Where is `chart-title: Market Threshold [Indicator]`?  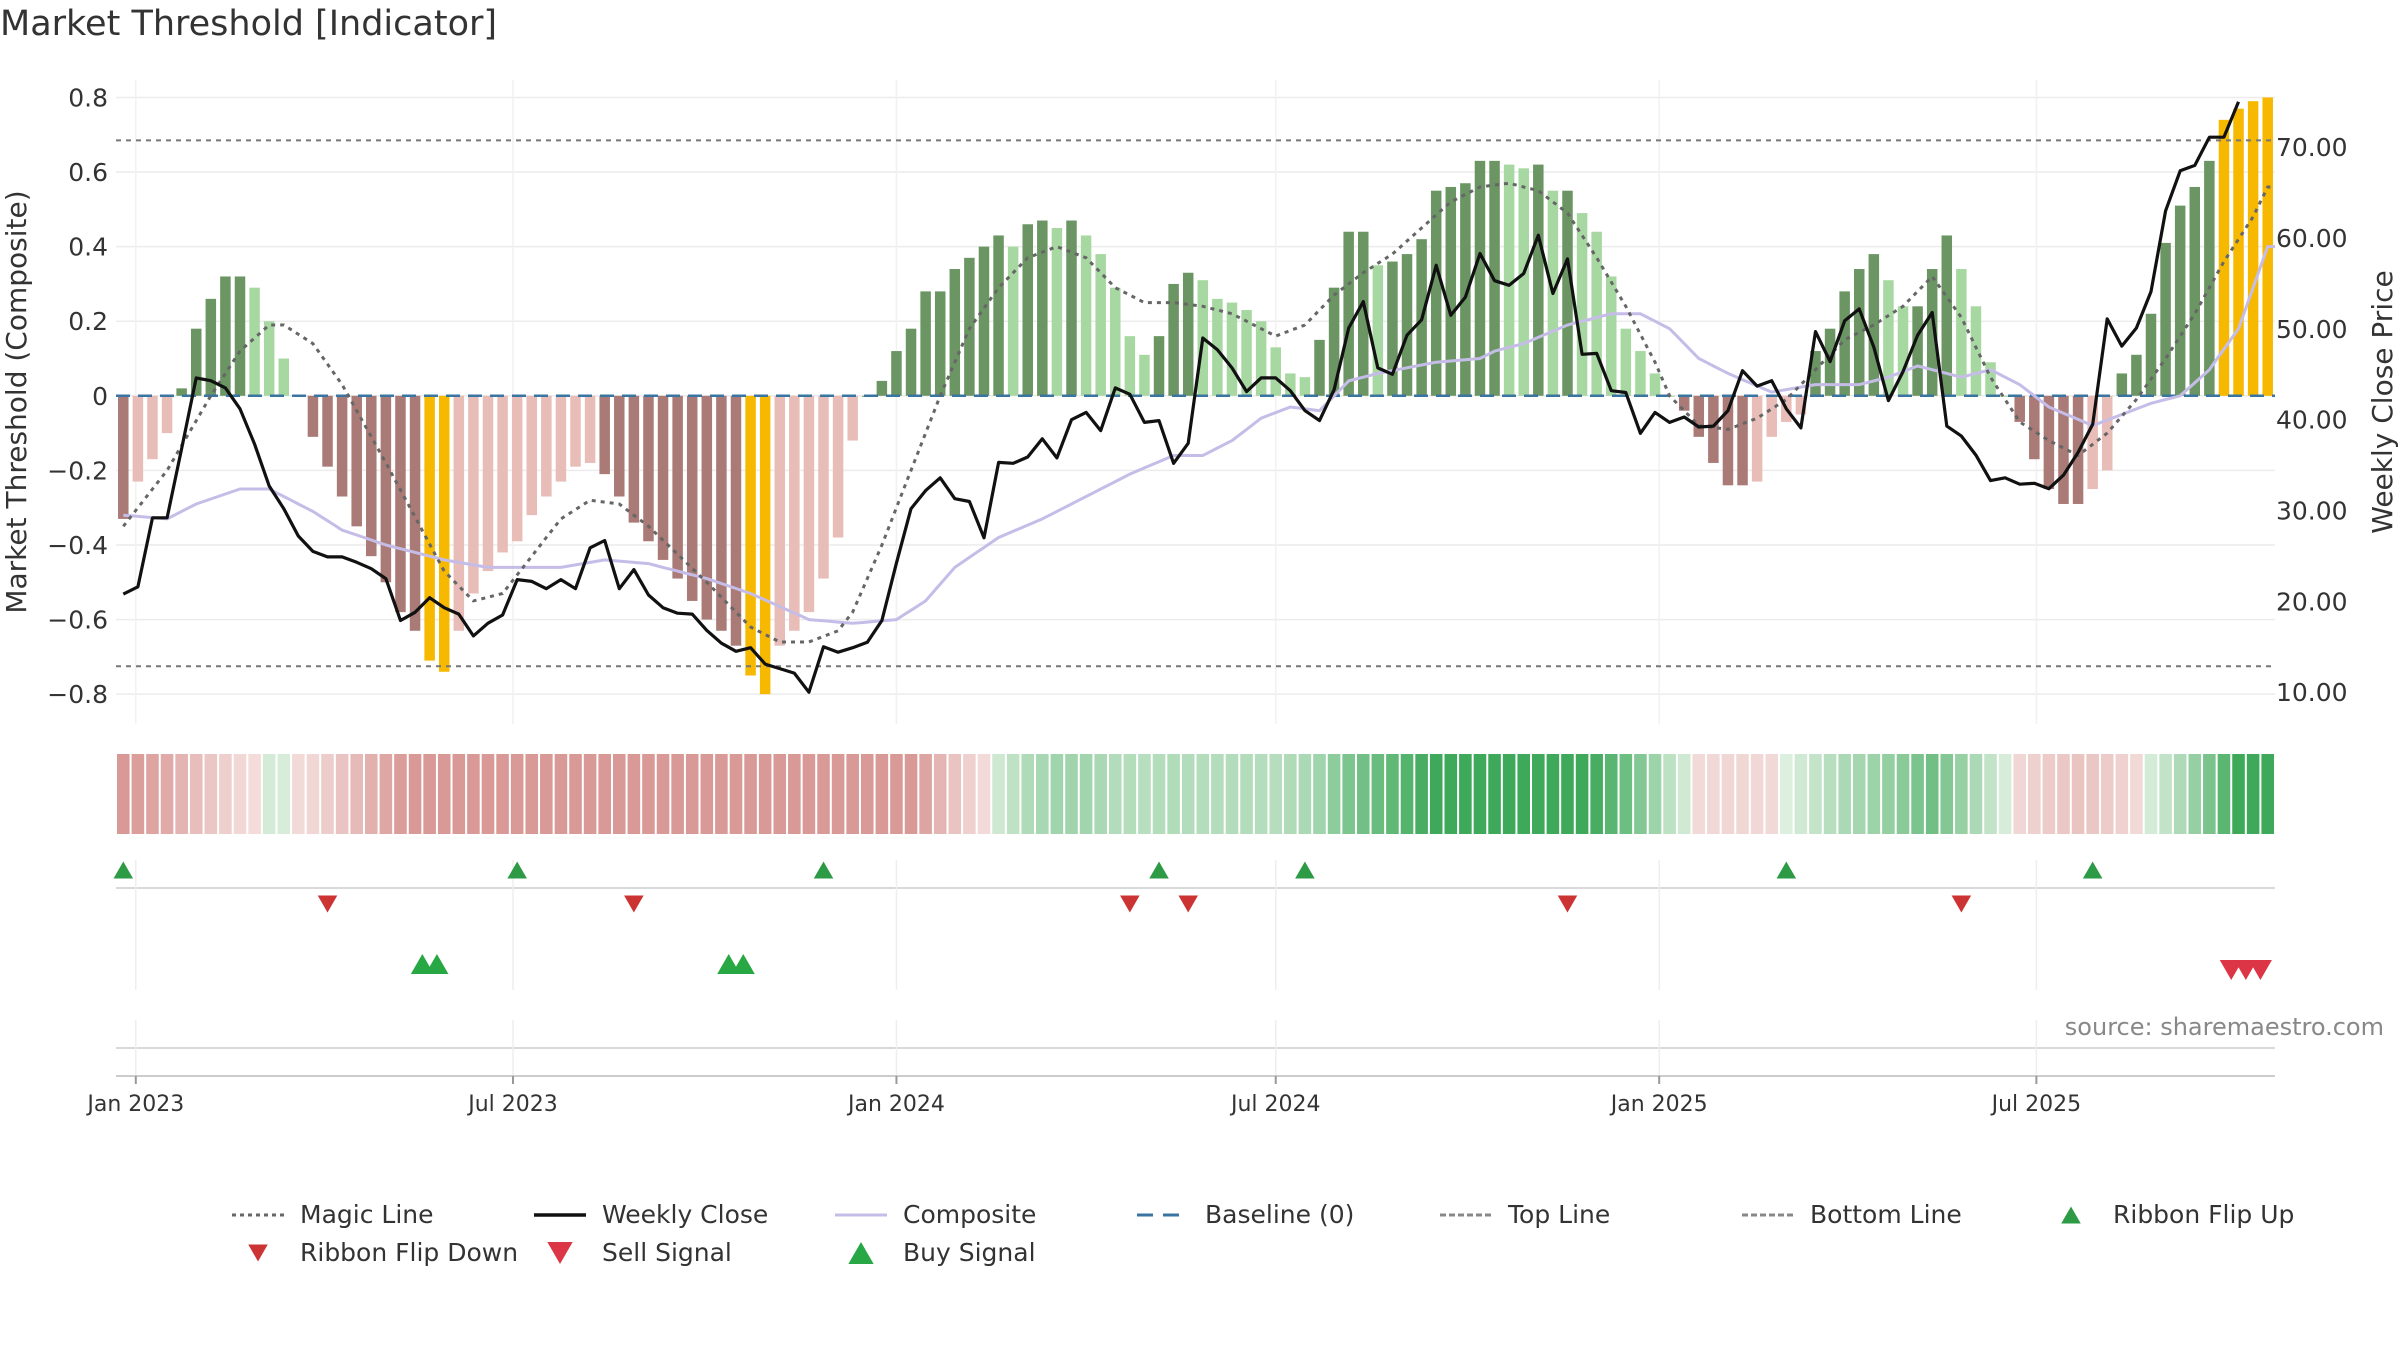
chart-title: Market Threshold [Indicator] is located at coordinates (249, 24).